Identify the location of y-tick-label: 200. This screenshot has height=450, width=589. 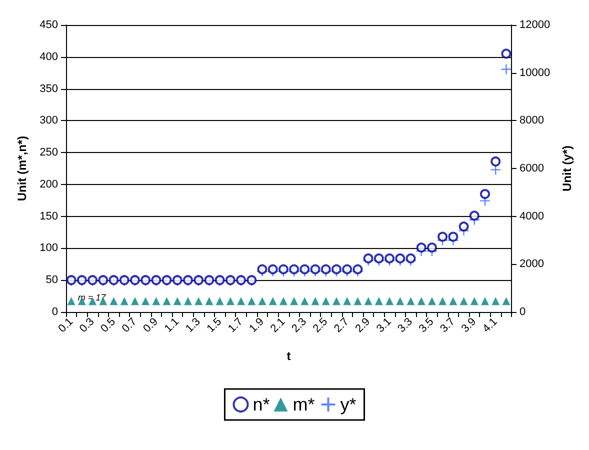
(49, 184).